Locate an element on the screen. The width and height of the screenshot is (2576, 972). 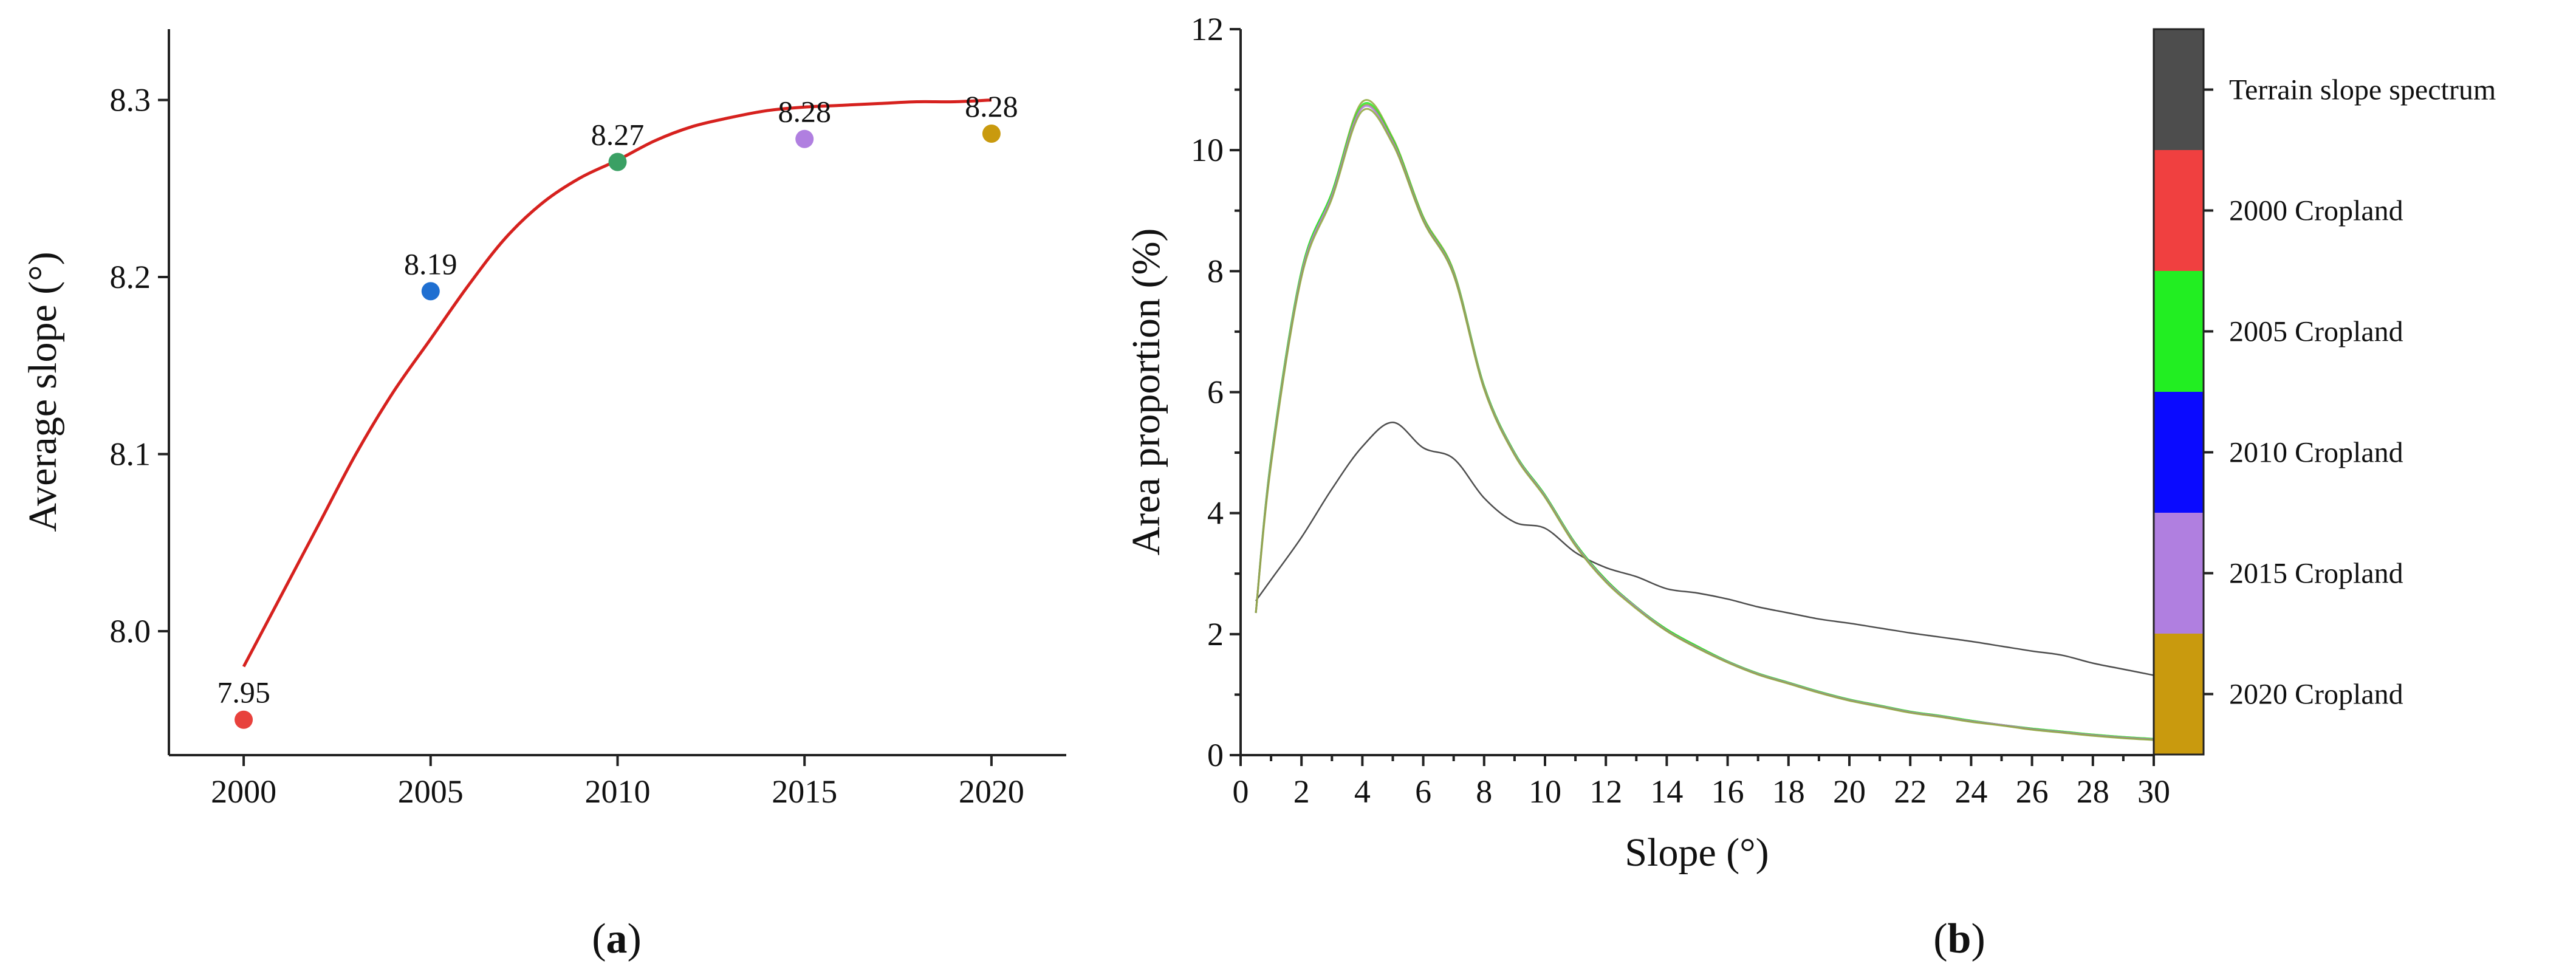
chart-a-panel-label-letter: a is located at coordinates (617, 939).